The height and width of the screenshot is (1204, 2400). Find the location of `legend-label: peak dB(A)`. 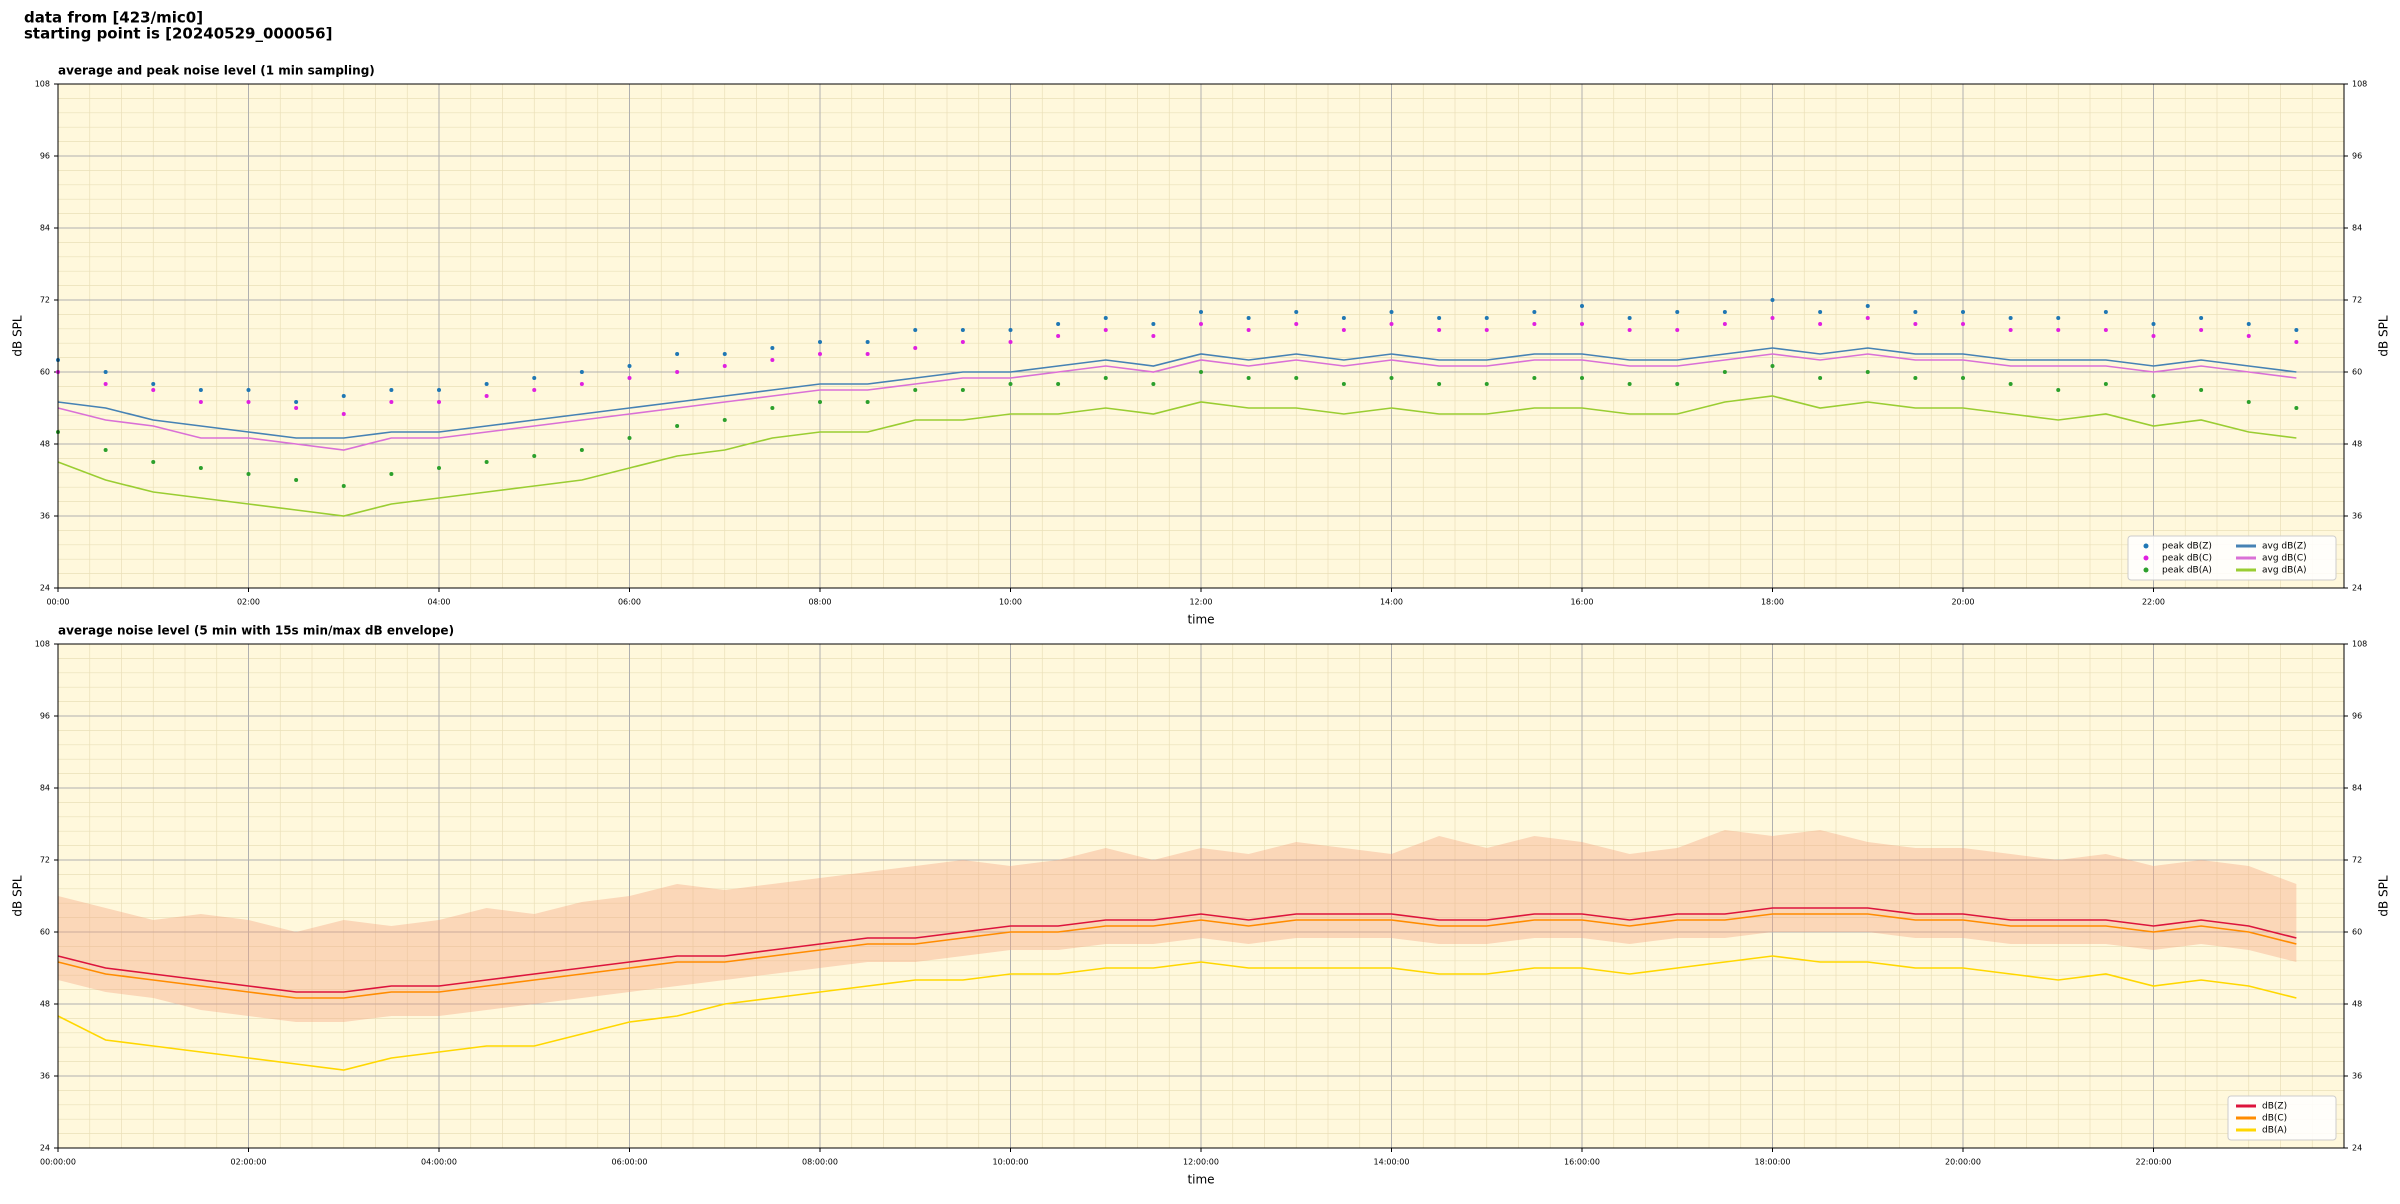

legend-label: peak dB(A) is located at coordinates (2187, 571).